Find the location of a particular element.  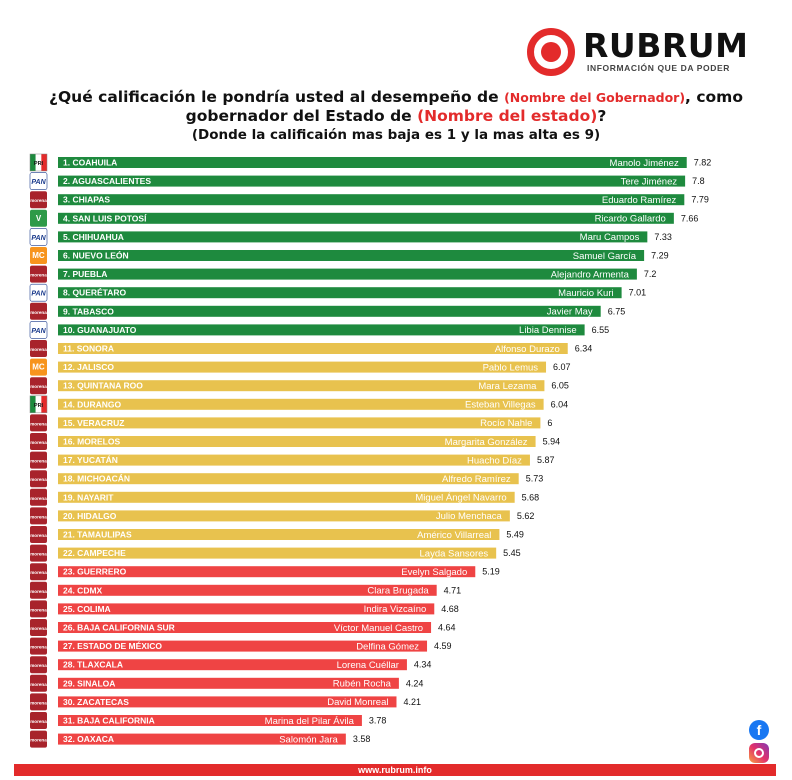

rubrum-logo: RUBRUM INFORMACIÓN QUE DA PODER is located at coordinates (645, 52).